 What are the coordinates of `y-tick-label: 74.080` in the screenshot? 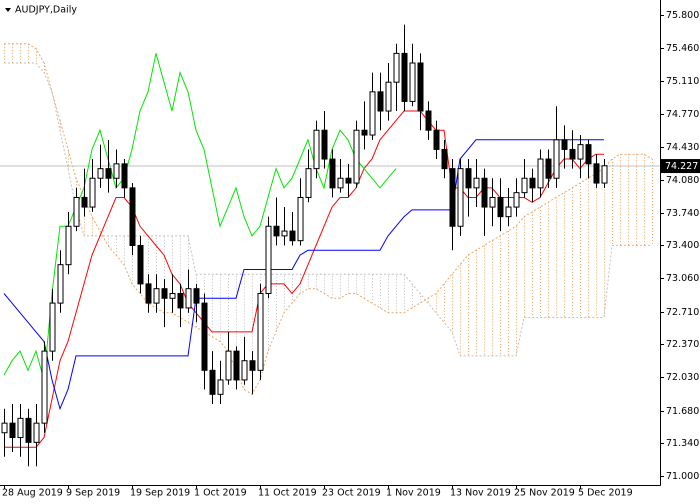 It's located at (682, 180).